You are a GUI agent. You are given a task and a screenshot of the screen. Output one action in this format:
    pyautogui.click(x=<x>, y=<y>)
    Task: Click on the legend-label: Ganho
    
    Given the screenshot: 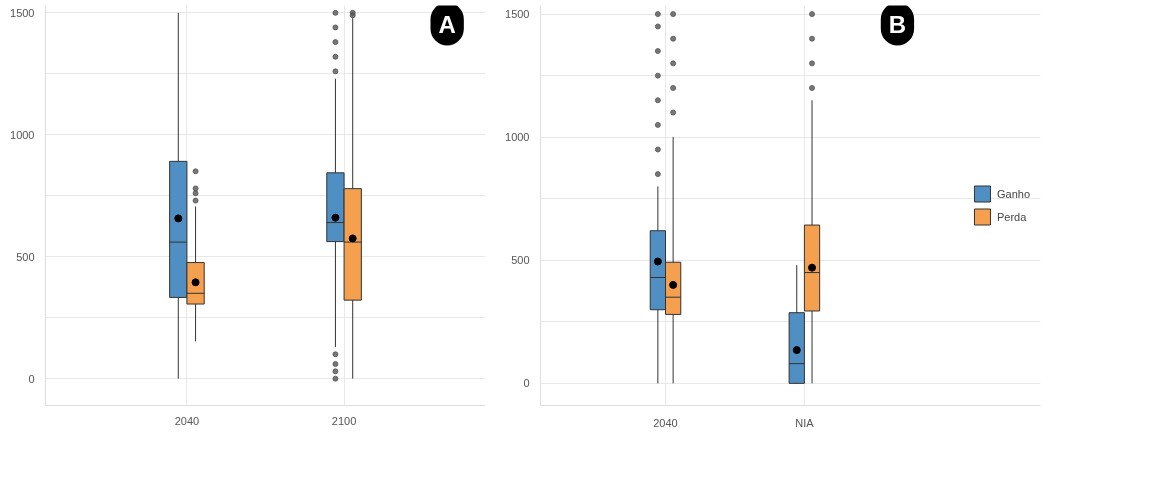 What is the action you would take?
    pyautogui.click(x=1013, y=193)
    